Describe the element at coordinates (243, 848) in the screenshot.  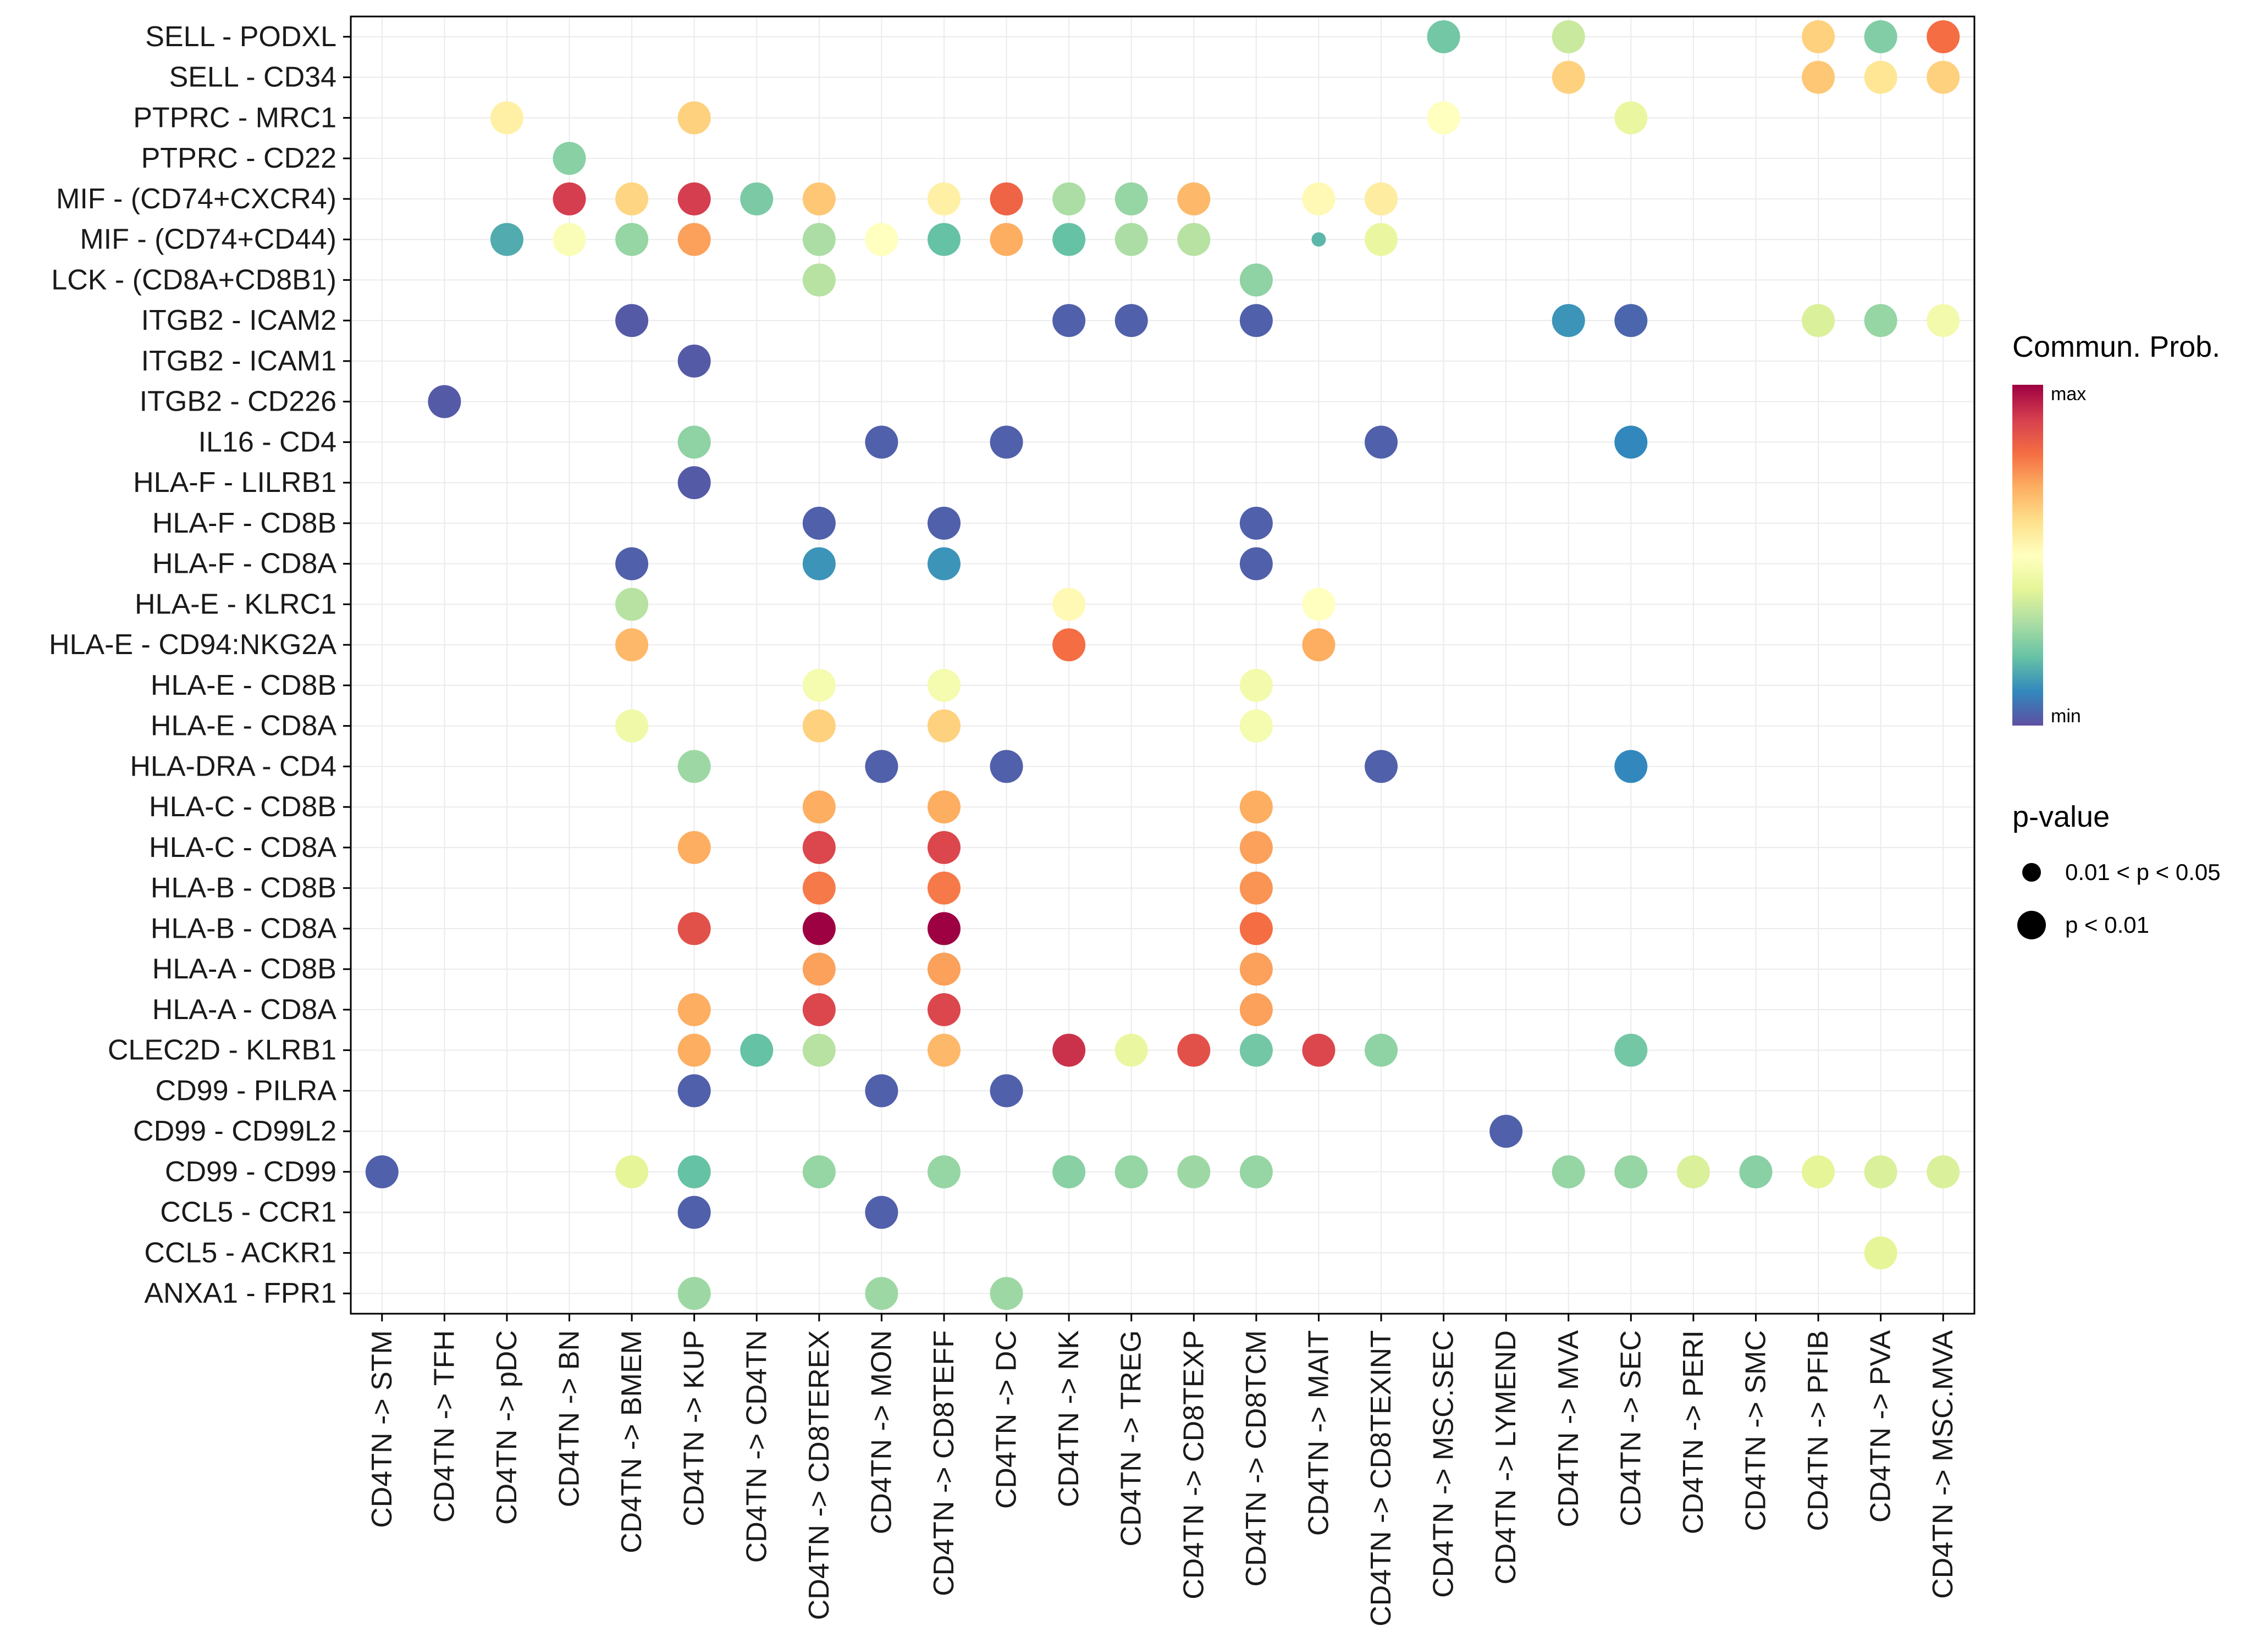
I see `y-tick-label: HLA-C - CD8A` at that location.